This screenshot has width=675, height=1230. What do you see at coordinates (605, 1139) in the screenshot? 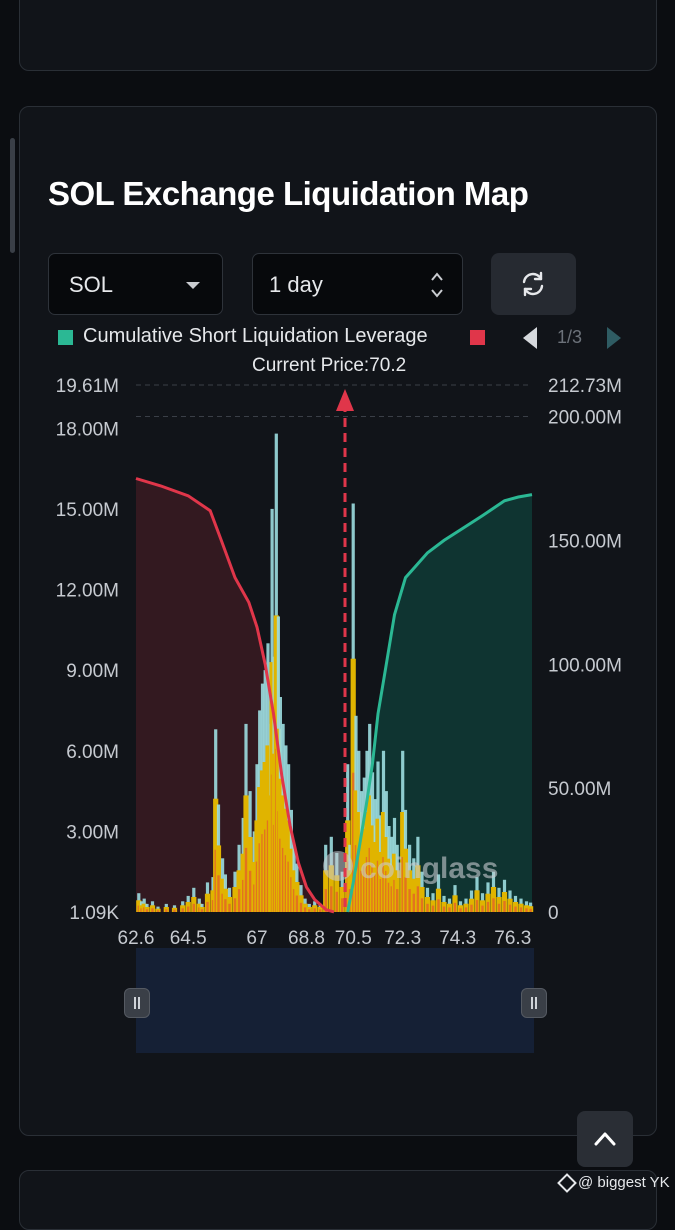
I see `scroll-to-top-button` at bounding box center [605, 1139].